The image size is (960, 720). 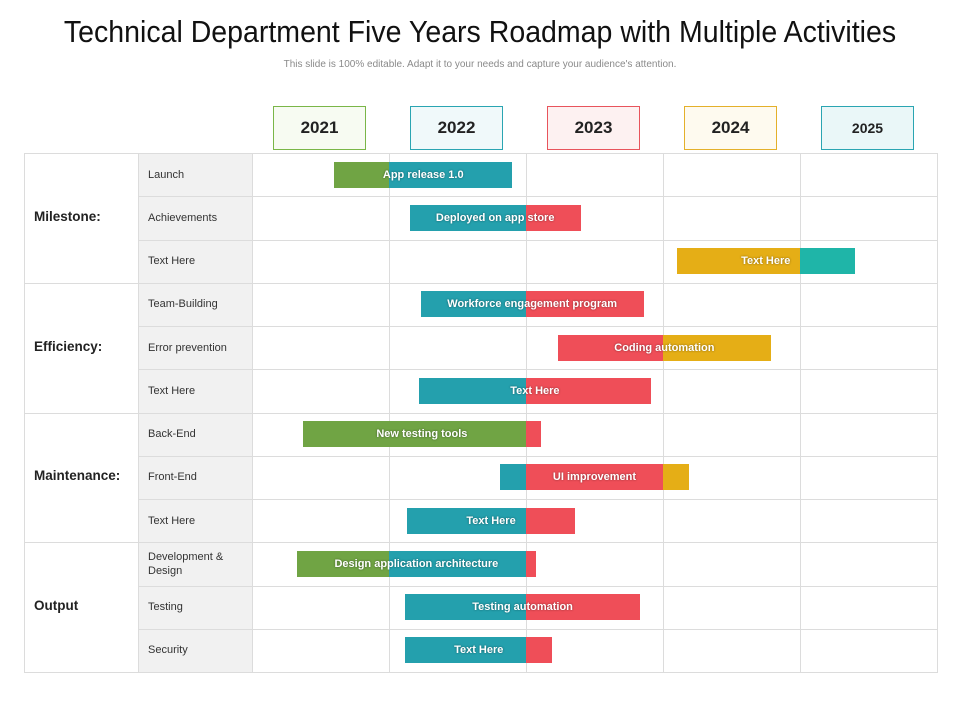 What do you see at coordinates (67, 216) in the screenshot?
I see `group-label: Milestone:` at bounding box center [67, 216].